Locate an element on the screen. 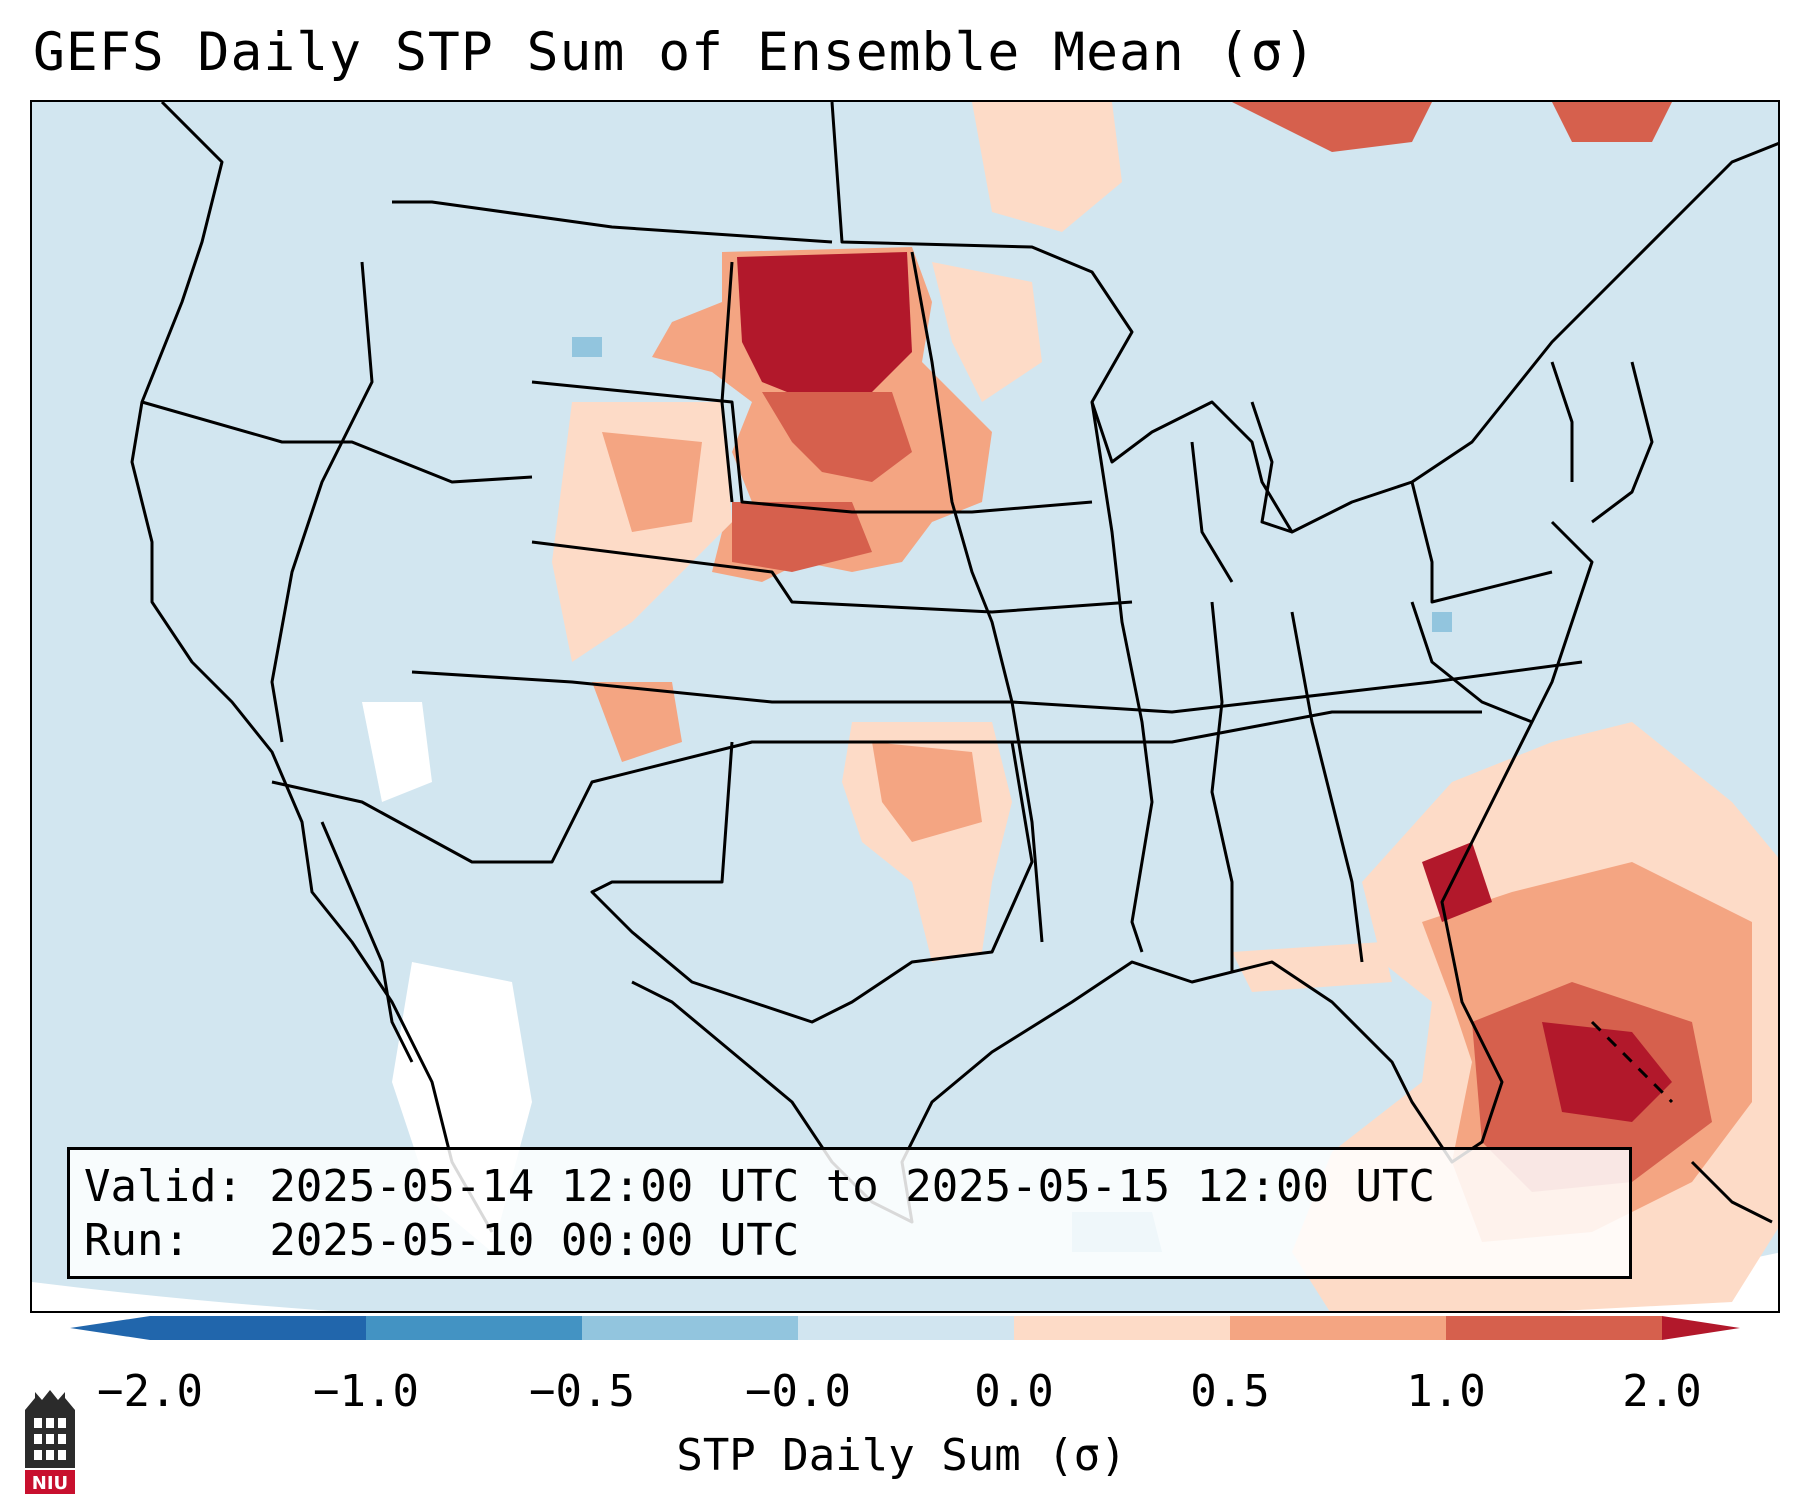  us-canada-west is located at coordinates (612, 222).